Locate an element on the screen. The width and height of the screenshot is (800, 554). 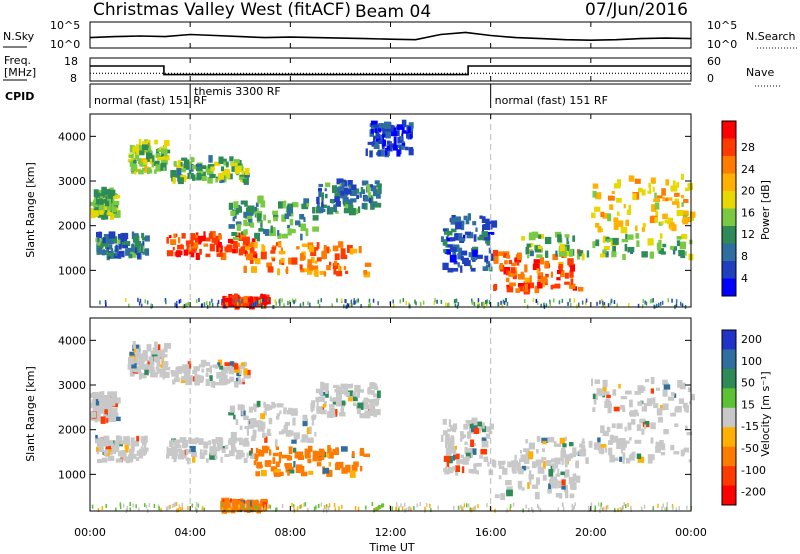
velocity-colorbar-label: Velocity [m s⁻¹] is located at coordinates (765, 413).